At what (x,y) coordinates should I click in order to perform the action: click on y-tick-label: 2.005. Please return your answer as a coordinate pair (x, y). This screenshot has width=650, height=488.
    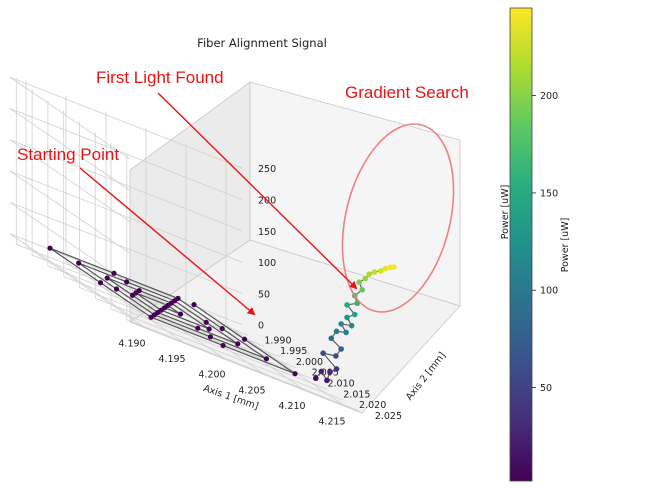
    Looking at the image, I should click on (325, 373).